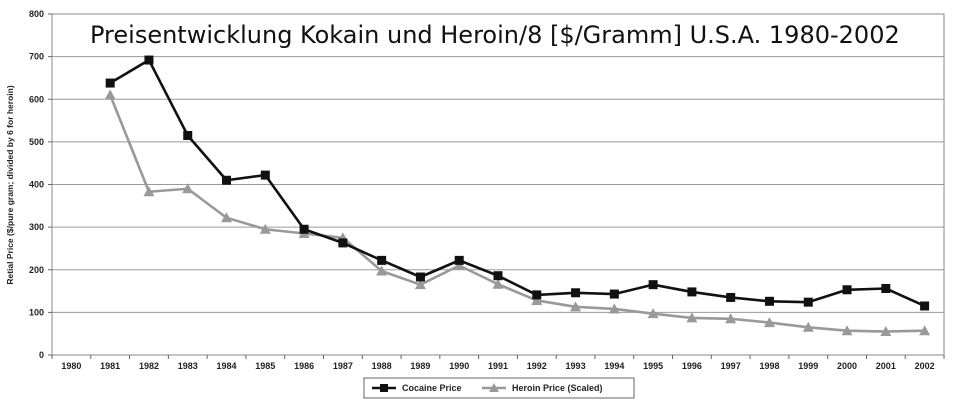  Describe the element at coordinates (36, 57) in the screenshot. I see `y-tick-label: 700` at that location.